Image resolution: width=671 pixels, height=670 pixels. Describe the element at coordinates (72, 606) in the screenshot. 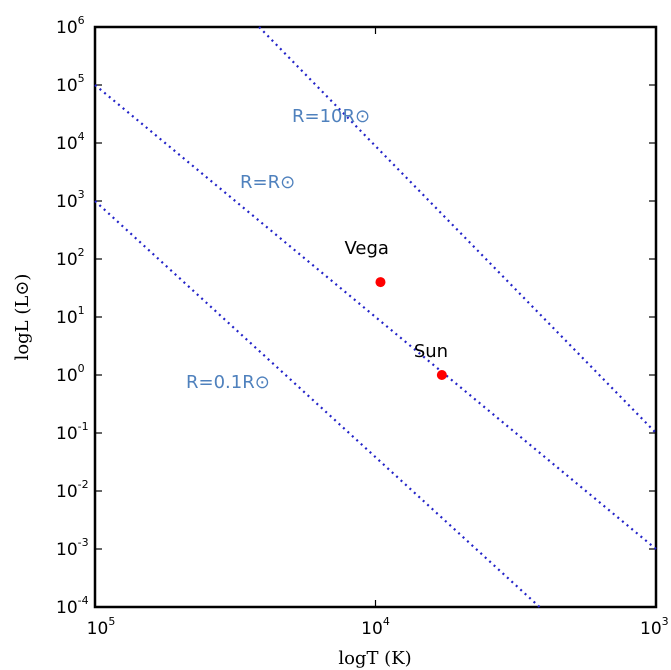

I see `y-tick-label: 10⁻⁴` at that location.